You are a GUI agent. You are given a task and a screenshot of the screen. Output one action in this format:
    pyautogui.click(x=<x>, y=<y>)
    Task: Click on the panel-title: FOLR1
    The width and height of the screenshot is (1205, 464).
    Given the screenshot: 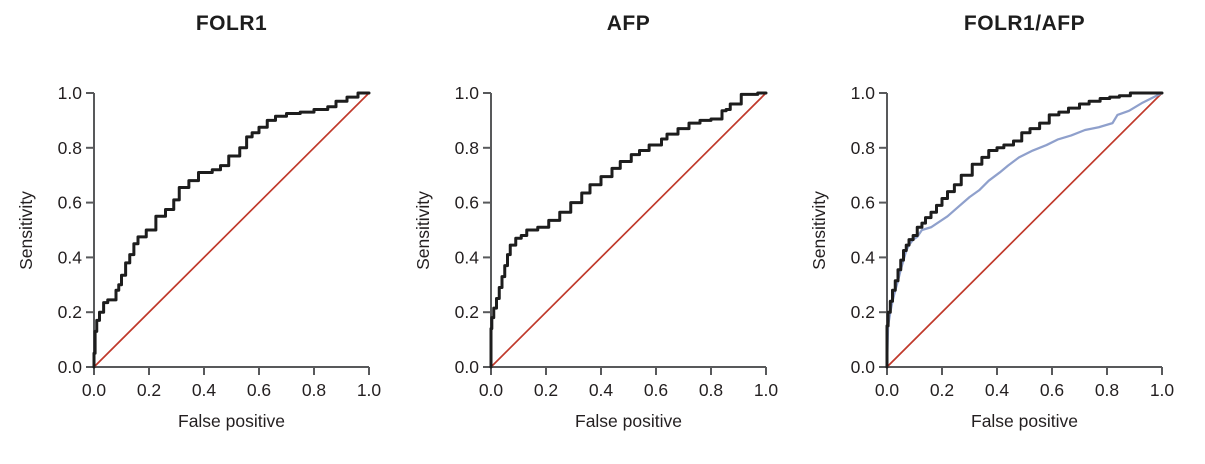 What is the action you would take?
    pyautogui.click(x=231, y=23)
    